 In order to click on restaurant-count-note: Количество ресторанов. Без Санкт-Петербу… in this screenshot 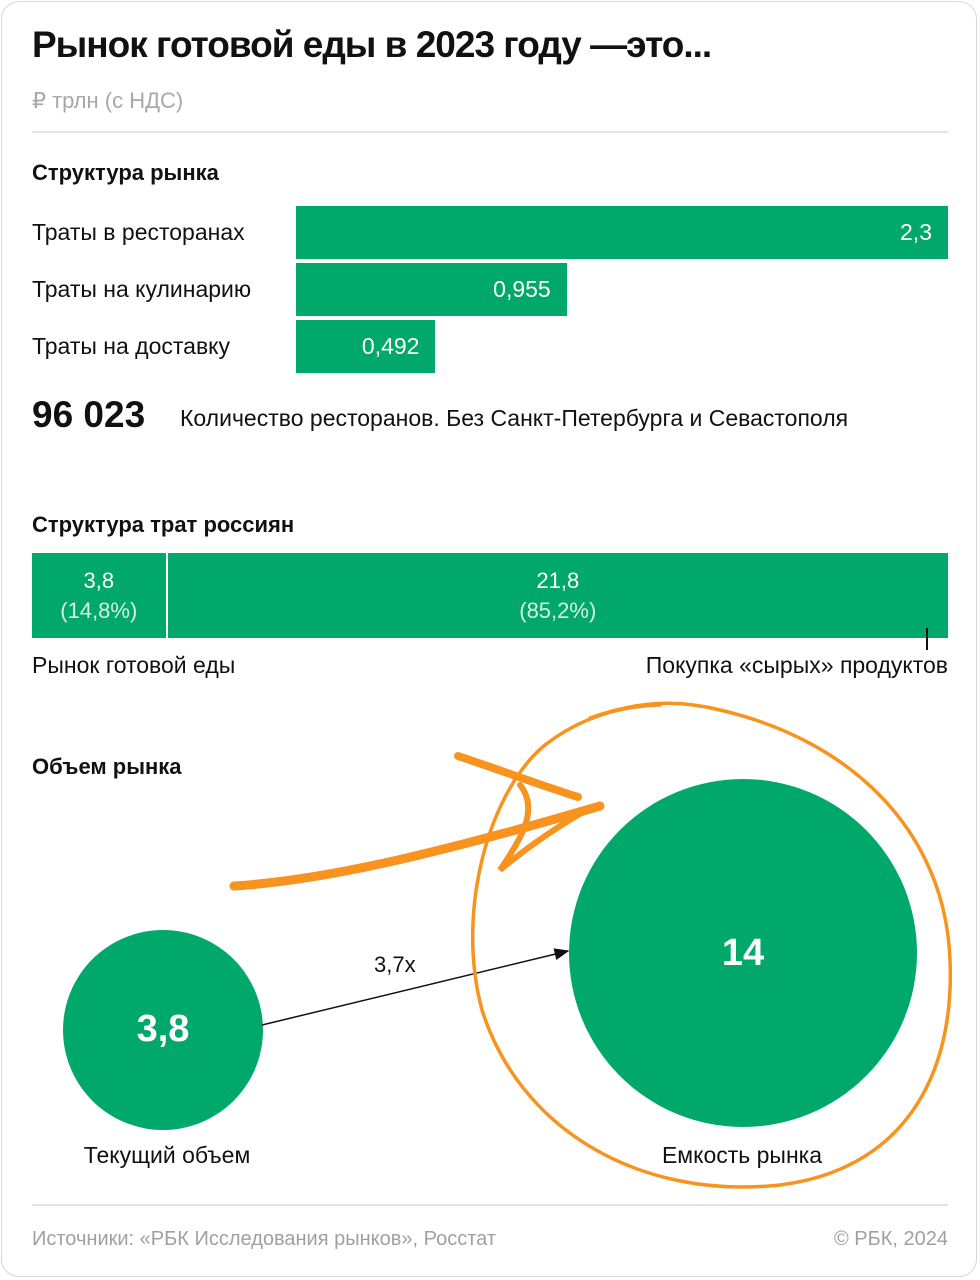, I will do `click(514, 418)`.